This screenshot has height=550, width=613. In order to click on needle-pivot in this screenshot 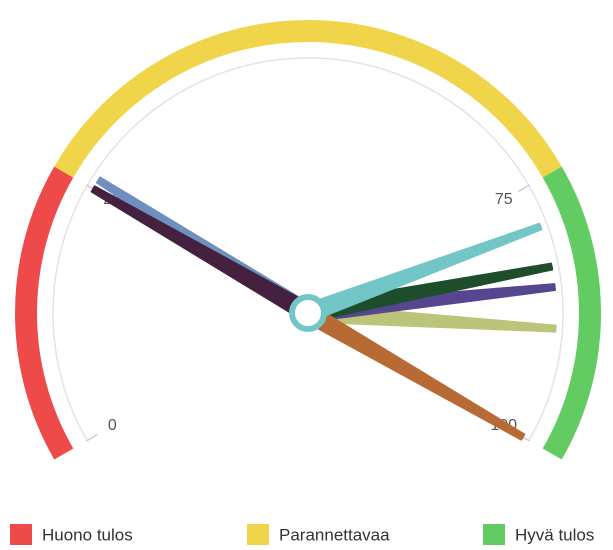, I will do `click(308, 313)`.